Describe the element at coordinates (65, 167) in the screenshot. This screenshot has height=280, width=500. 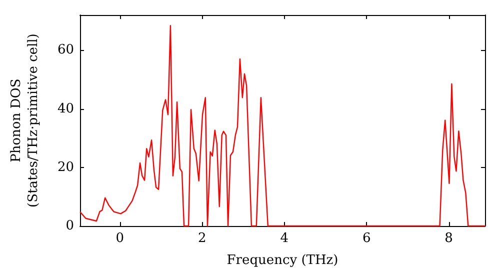
I see `y-tick-label: 20` at that location.